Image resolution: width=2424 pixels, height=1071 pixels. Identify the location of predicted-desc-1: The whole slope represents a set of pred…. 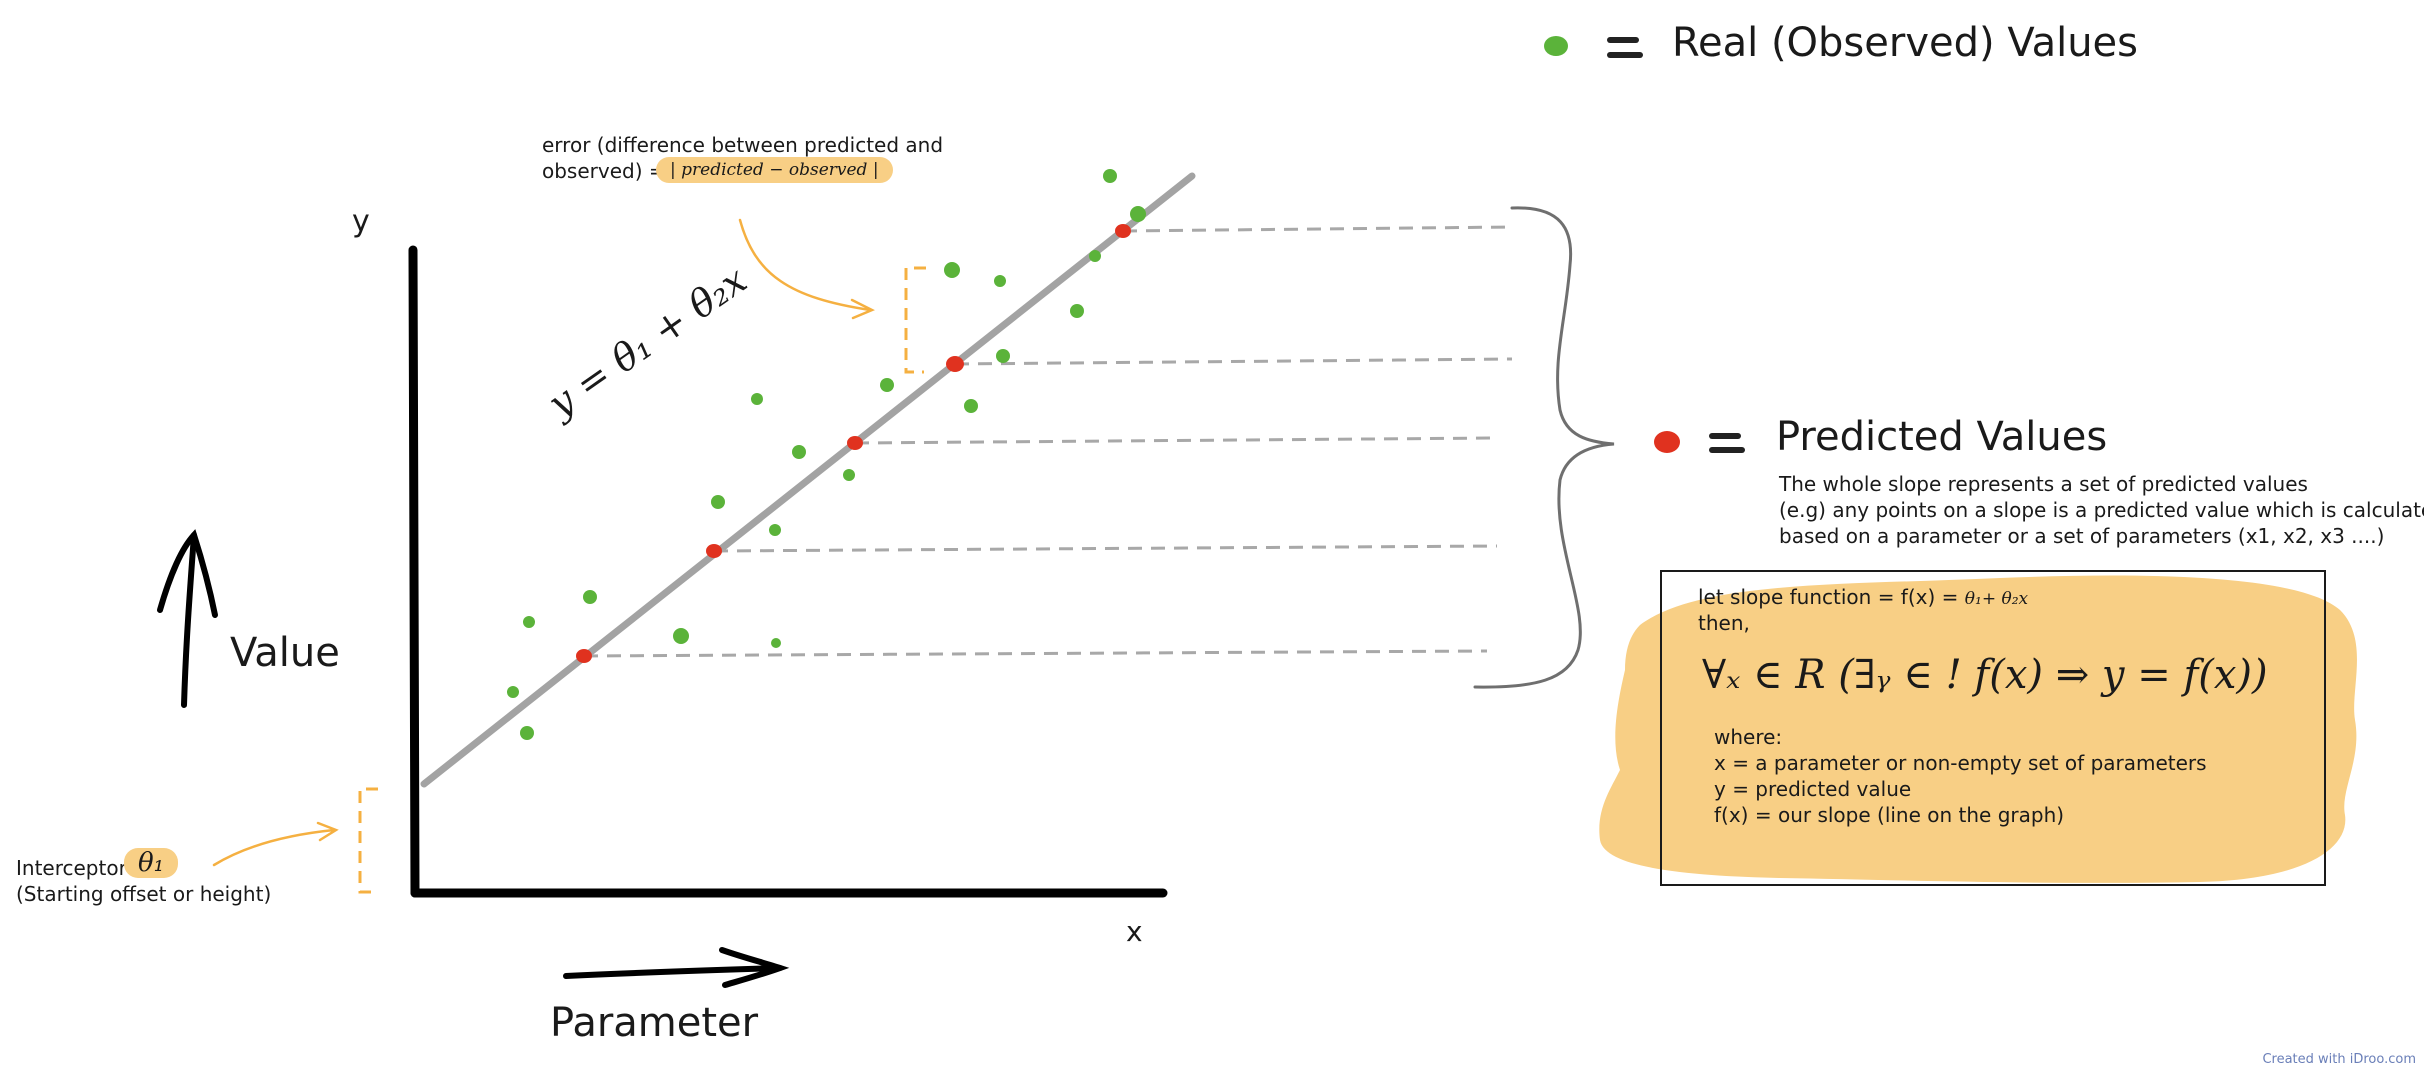
(2043, 484).